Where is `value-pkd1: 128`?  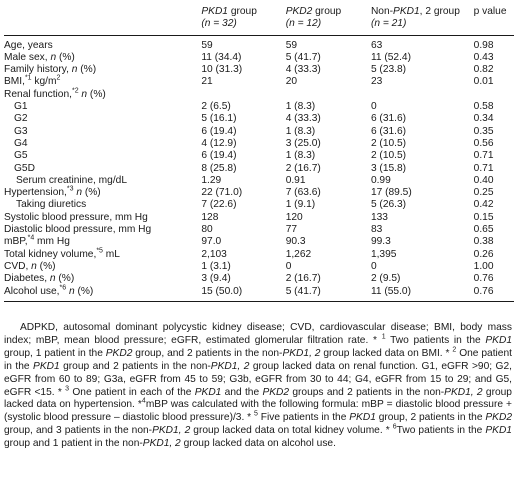
value-pkd1: 128 is located at coordinates (210, 217).